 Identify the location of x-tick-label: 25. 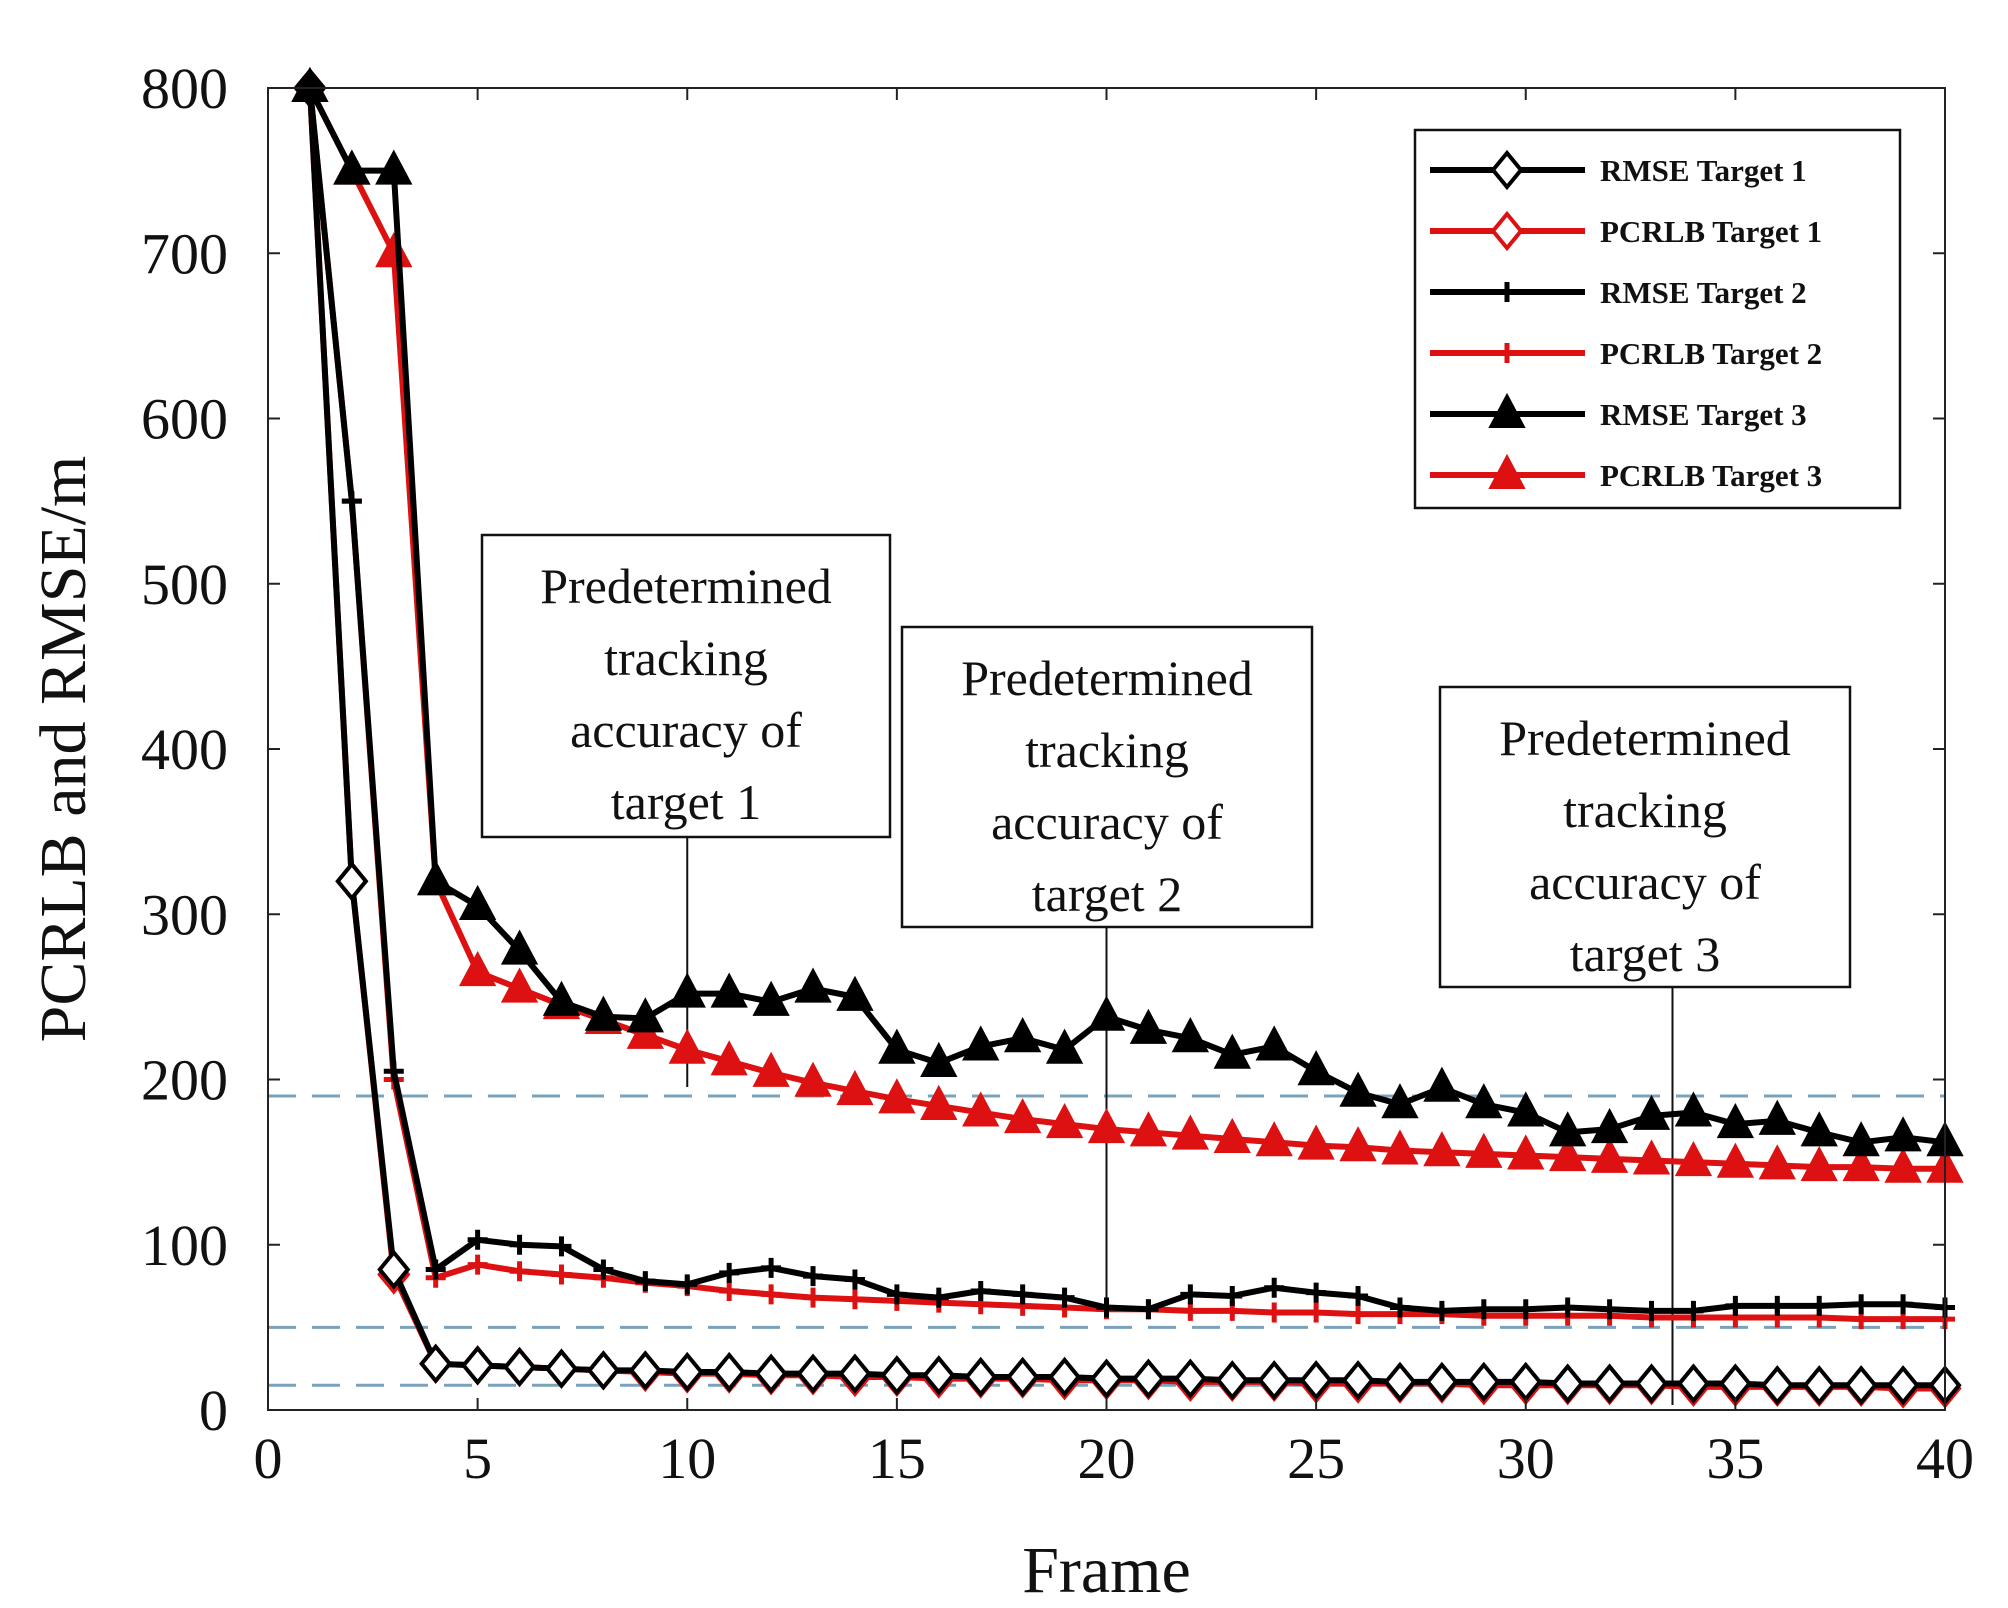
(1316, 1458).